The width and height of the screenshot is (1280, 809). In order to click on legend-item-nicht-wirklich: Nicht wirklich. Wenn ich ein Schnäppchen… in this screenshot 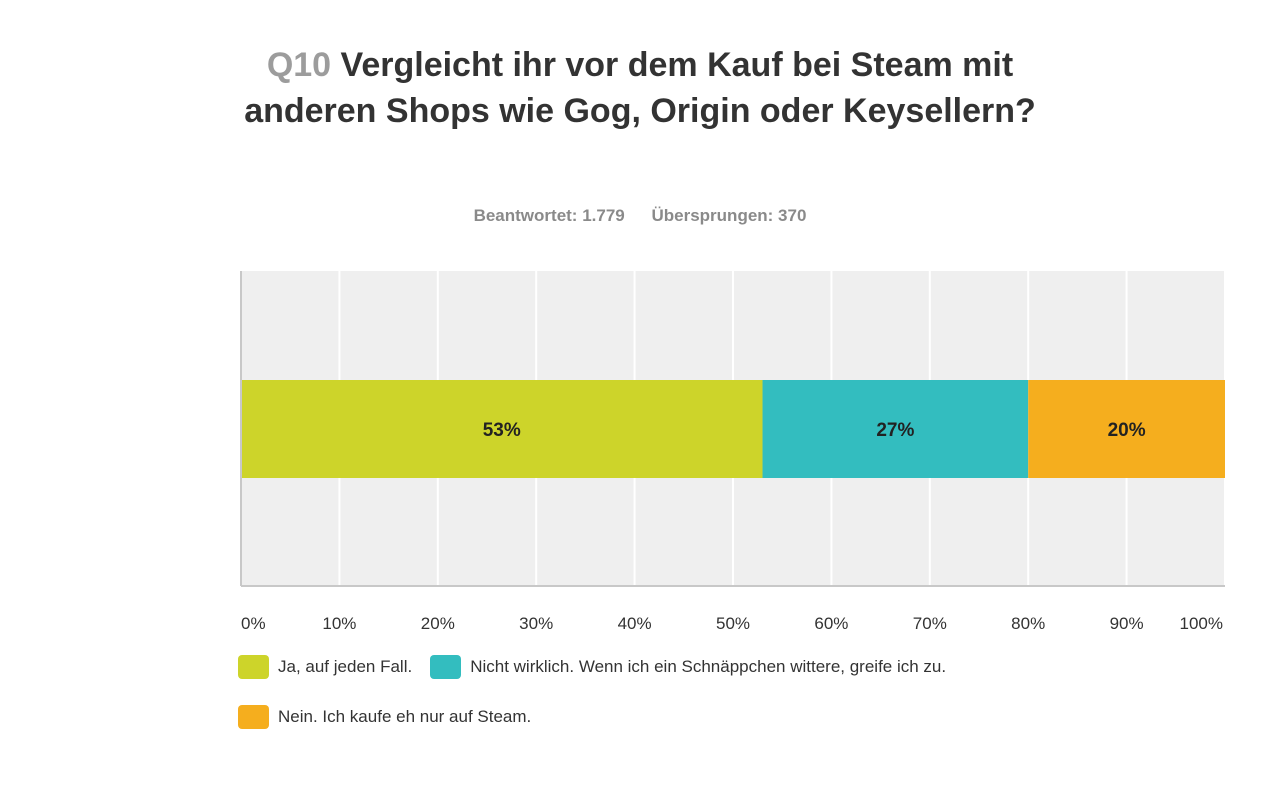, I will do `click(688, 667)`.